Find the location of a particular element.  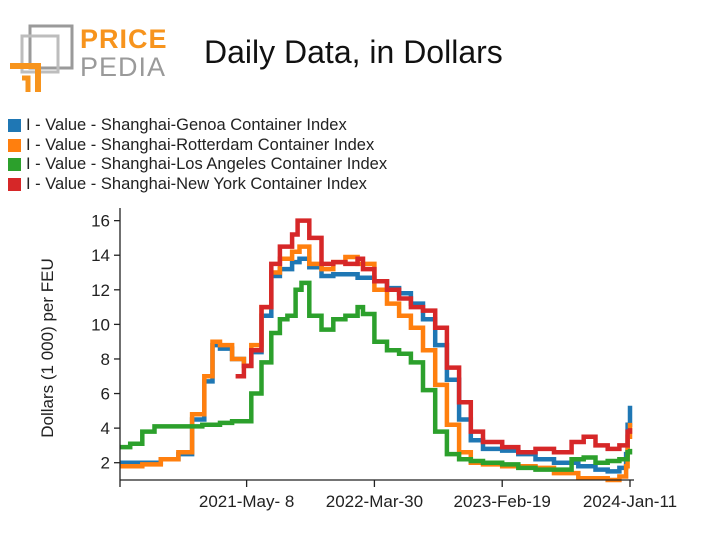

legend-swatch-genoa is located at coordinates (14, 126).